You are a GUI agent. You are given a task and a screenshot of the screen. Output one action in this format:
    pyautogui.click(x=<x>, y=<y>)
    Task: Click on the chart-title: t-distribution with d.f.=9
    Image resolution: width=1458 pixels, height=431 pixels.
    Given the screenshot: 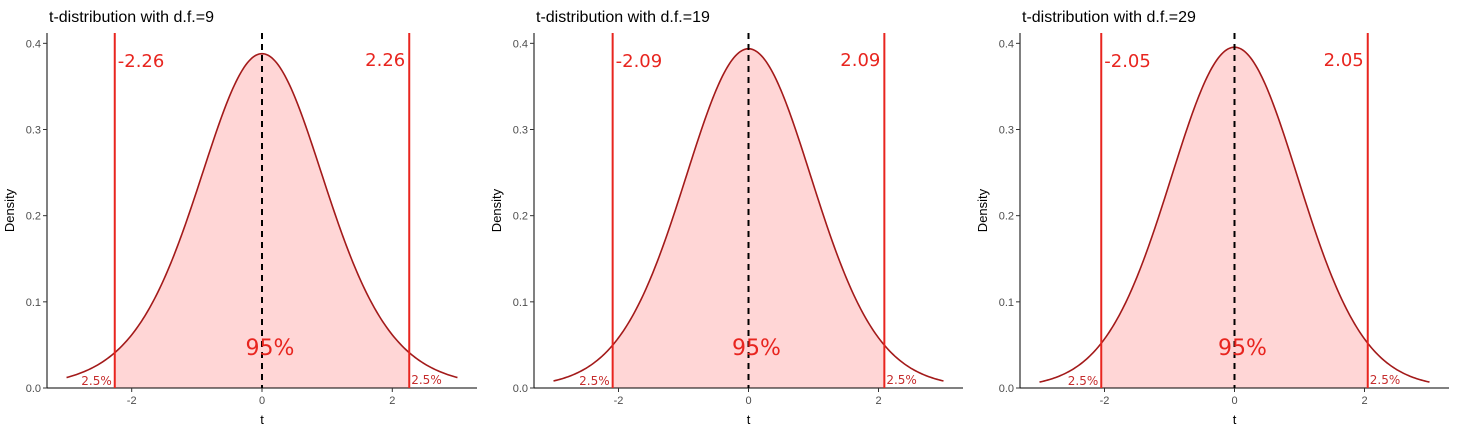 What is the action you would take?
    pyautogui.click(x=131, y=17)
    